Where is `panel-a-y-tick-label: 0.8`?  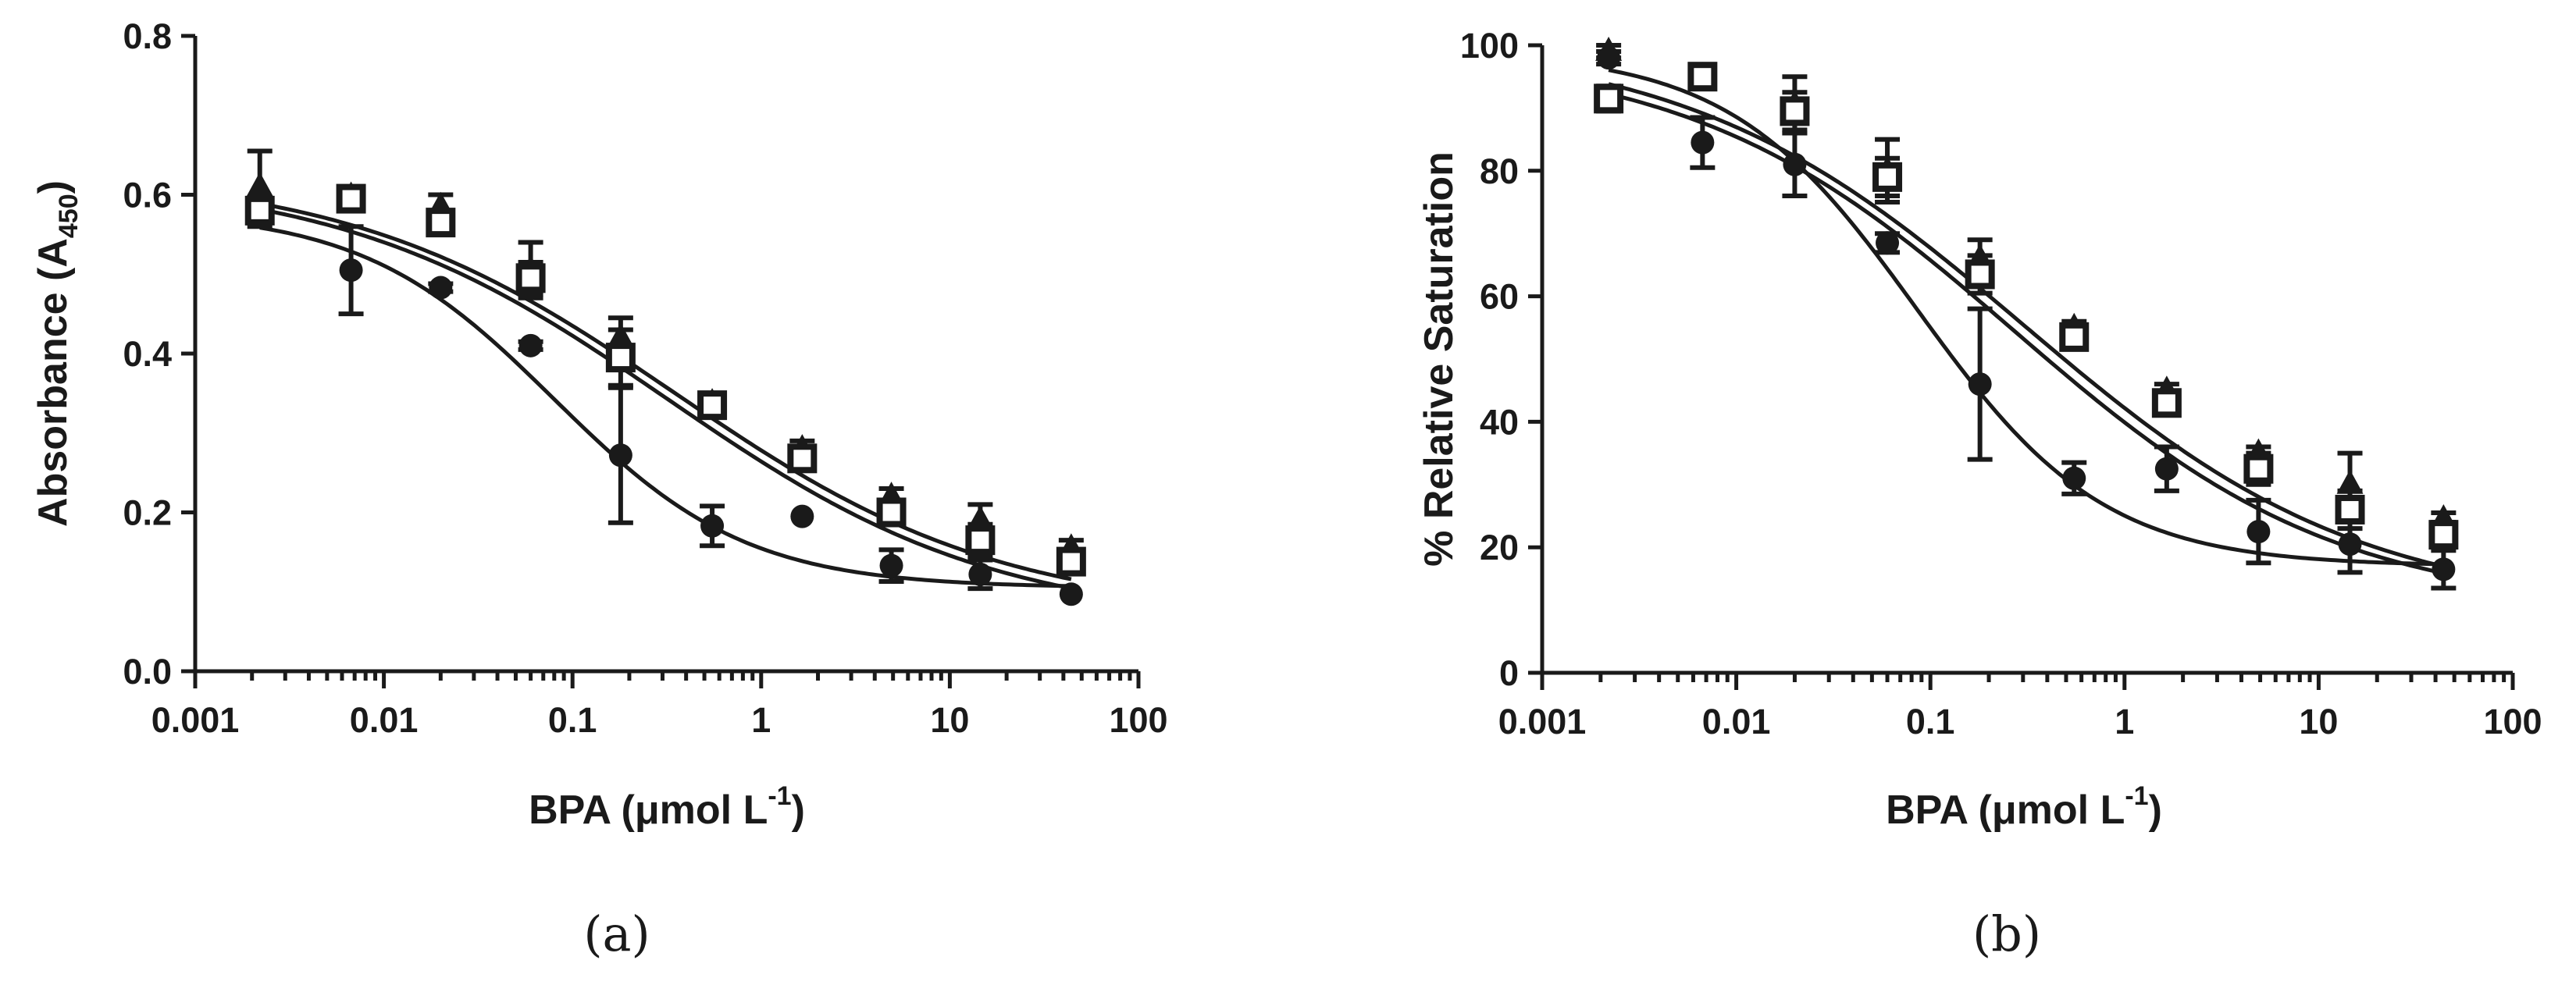 panel-a-y-tick-label: 0.8 is located at coordinates (148, 36).